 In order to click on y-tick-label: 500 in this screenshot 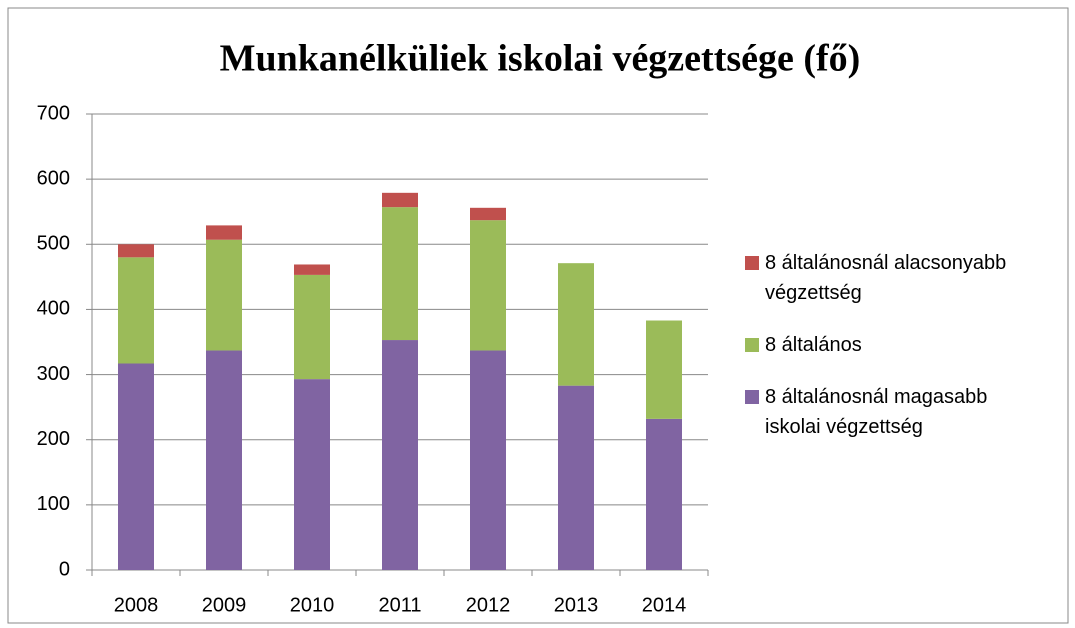, I will do `click(53, 244)`.